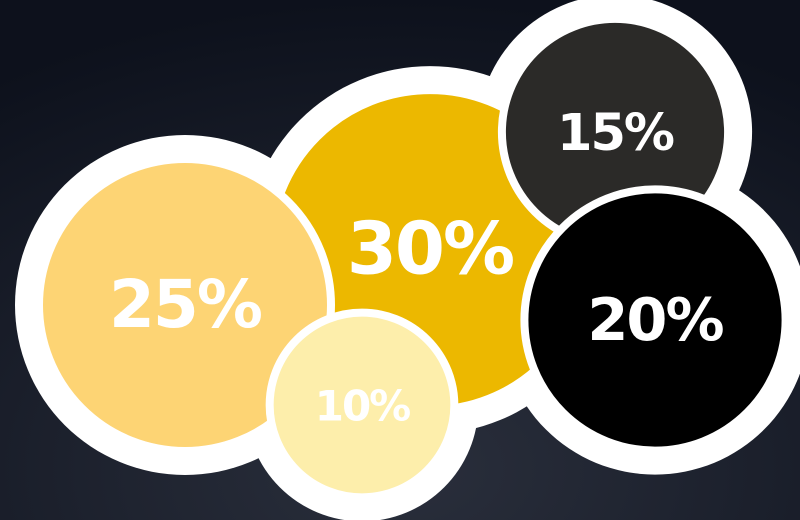 The image size is (800, 520). I want to click on bubble, so click(362, 405).